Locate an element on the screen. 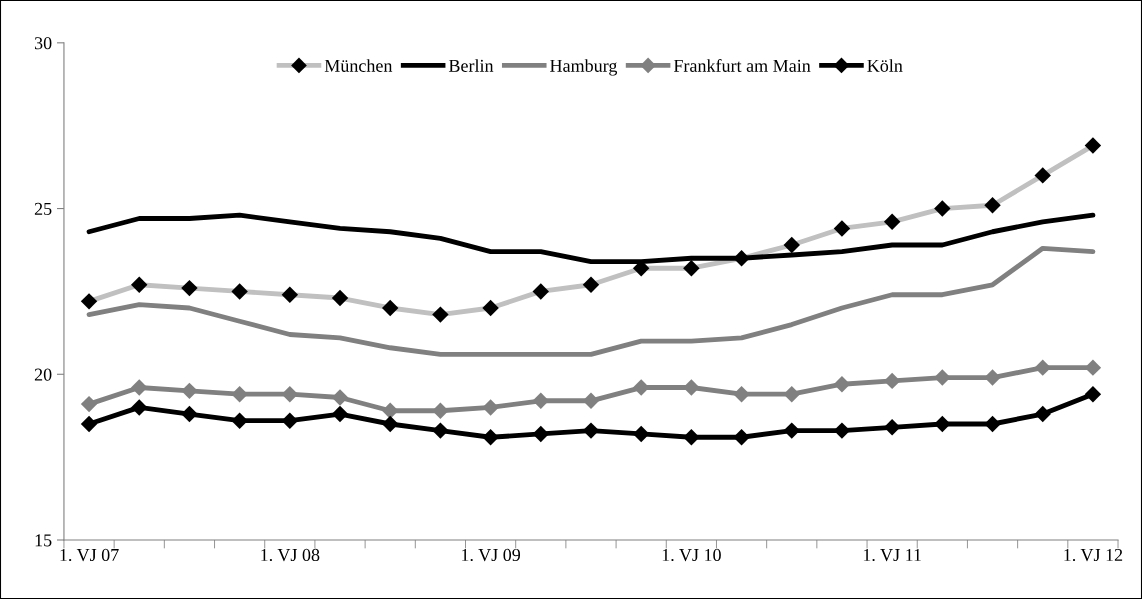  y-tick-label: 20 is located at coordinates (43, 374).